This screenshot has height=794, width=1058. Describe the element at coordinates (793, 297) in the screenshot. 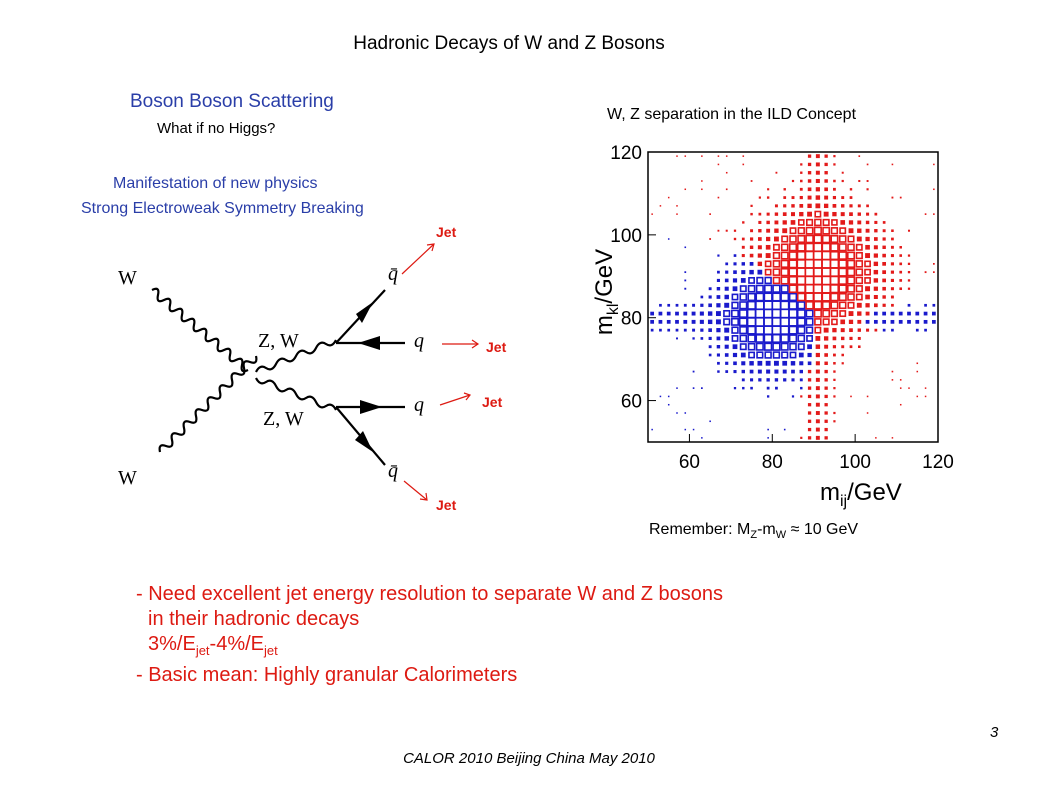

I see `plot-cells` at that location.